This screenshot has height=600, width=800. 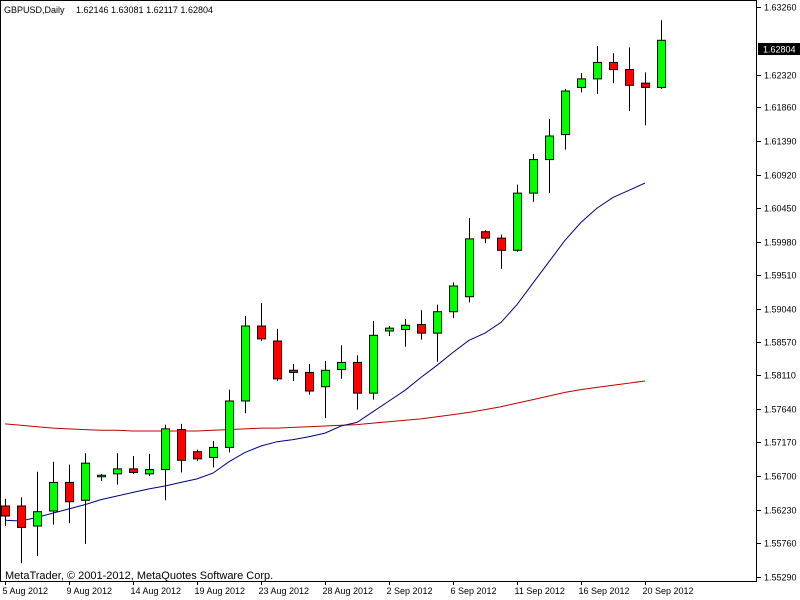 What do you see at coordinates (780, 578) in the screenshot?
I see `y-tick-label: 1.55290` at bounding box center [780, 578].